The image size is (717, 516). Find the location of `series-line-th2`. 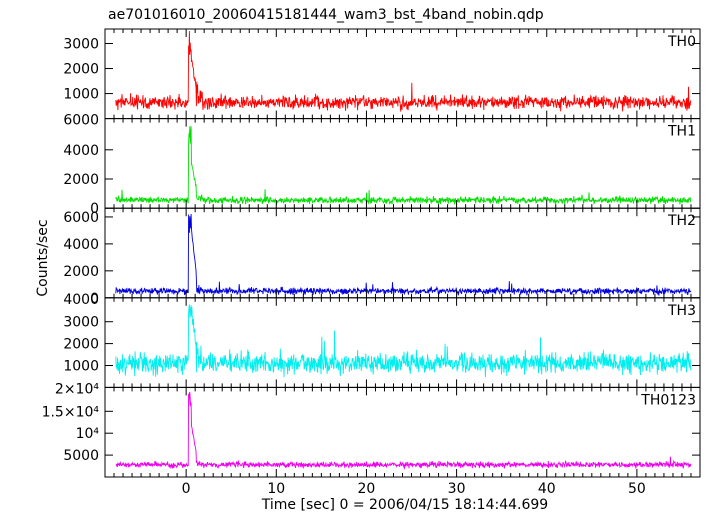

series-line-th2 is located at coordinates (403, 254).